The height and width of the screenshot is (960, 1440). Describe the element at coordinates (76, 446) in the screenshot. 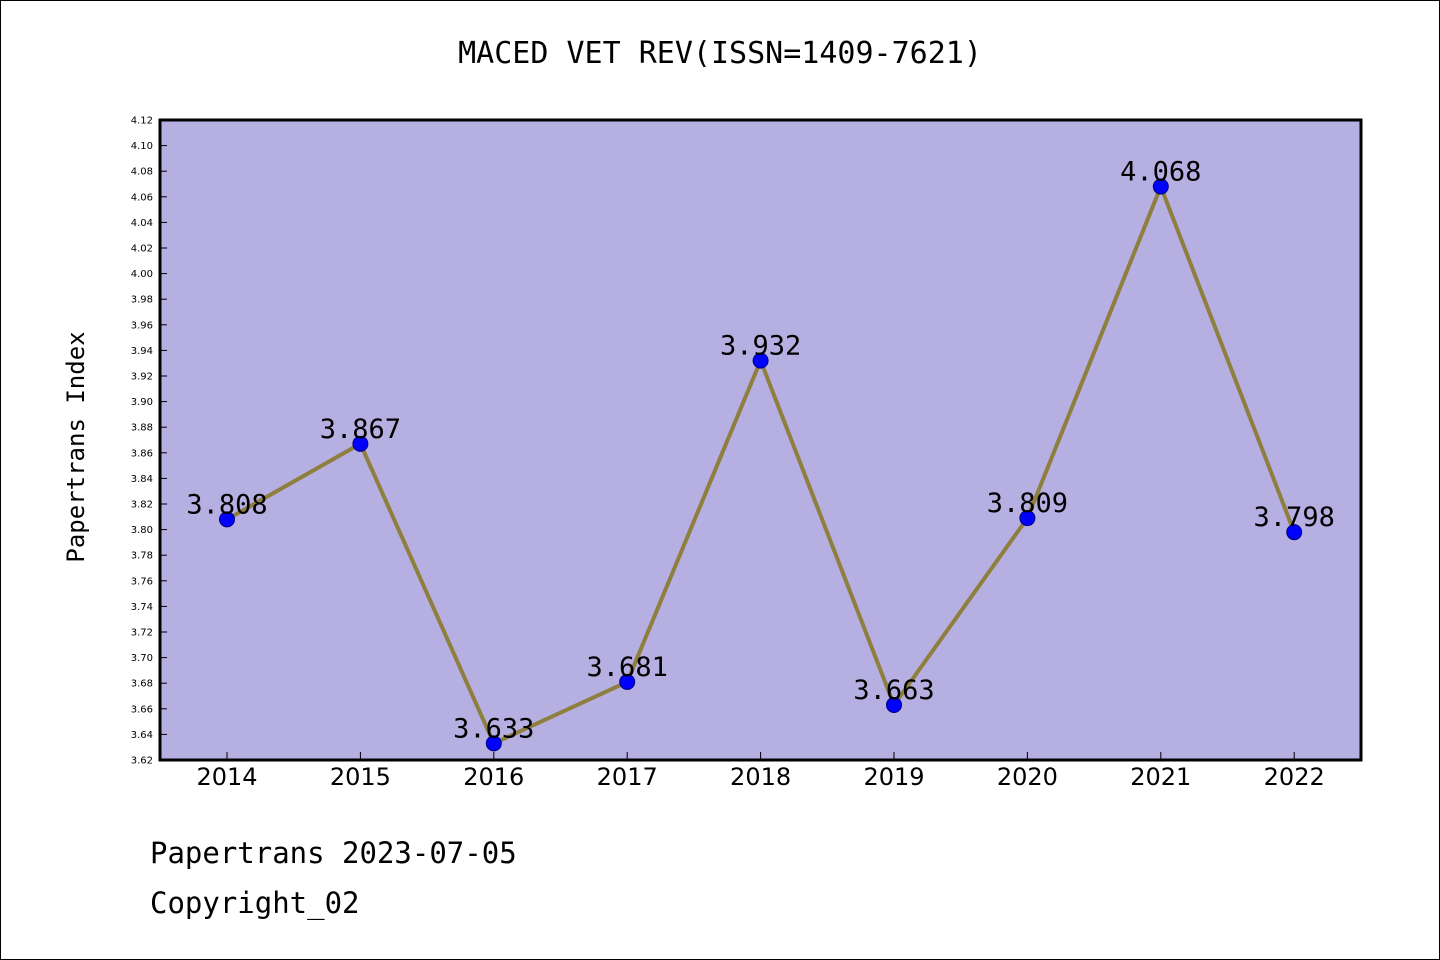

I see `y-axis-label: Papertrans Index` at that location.